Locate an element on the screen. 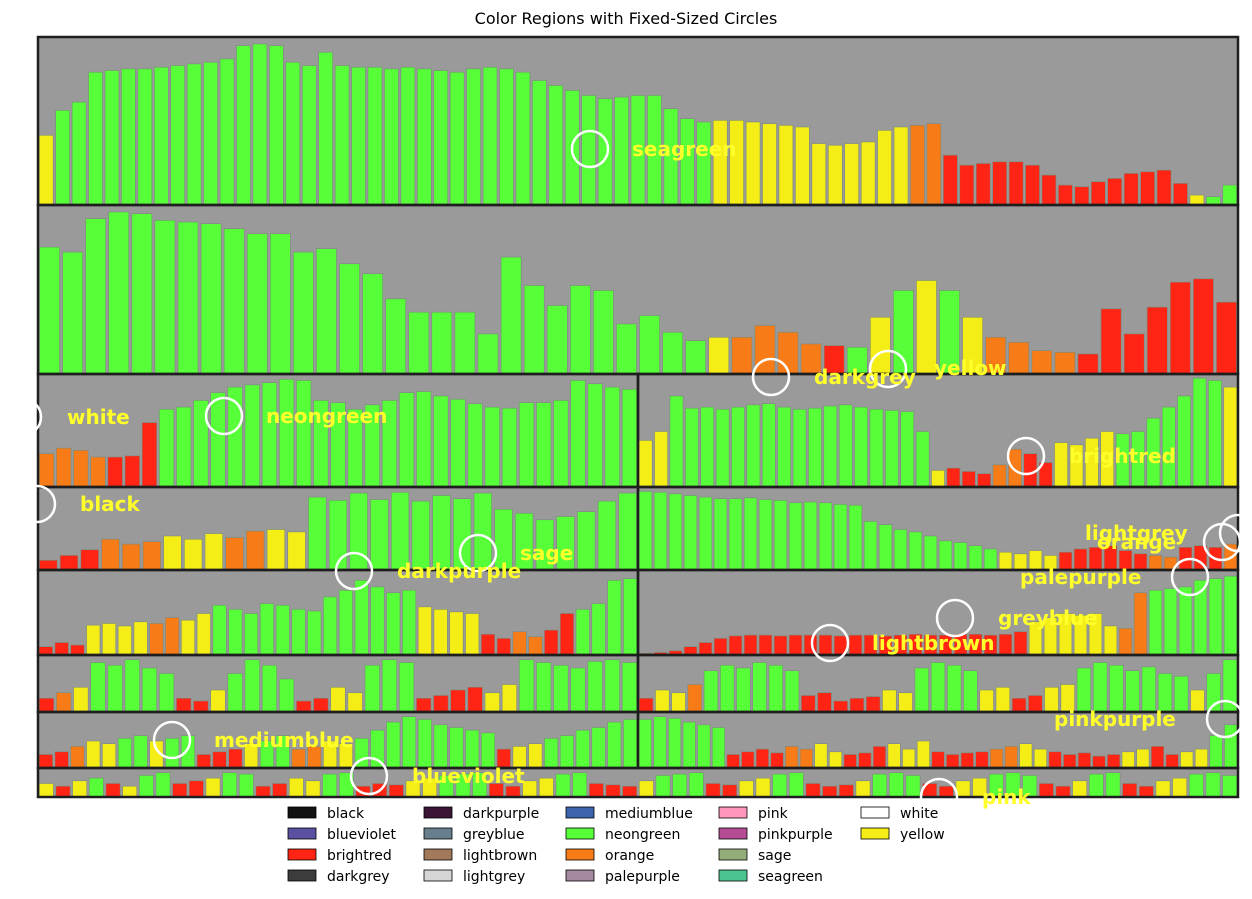 The image size is (1252, 899). circle-yellow is located at coordinates (888, 369).